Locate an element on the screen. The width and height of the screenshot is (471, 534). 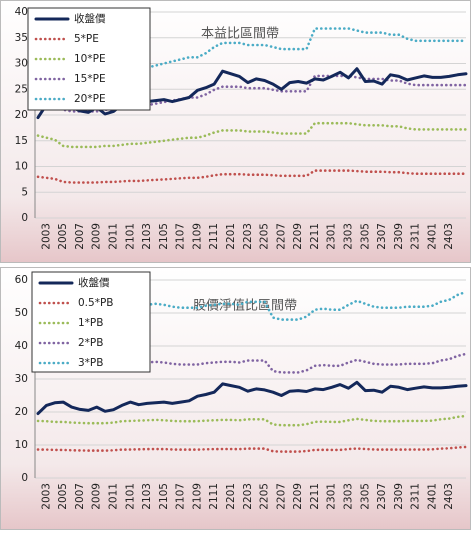
y-tick-label: 50 is located at coordinates (21, 313).